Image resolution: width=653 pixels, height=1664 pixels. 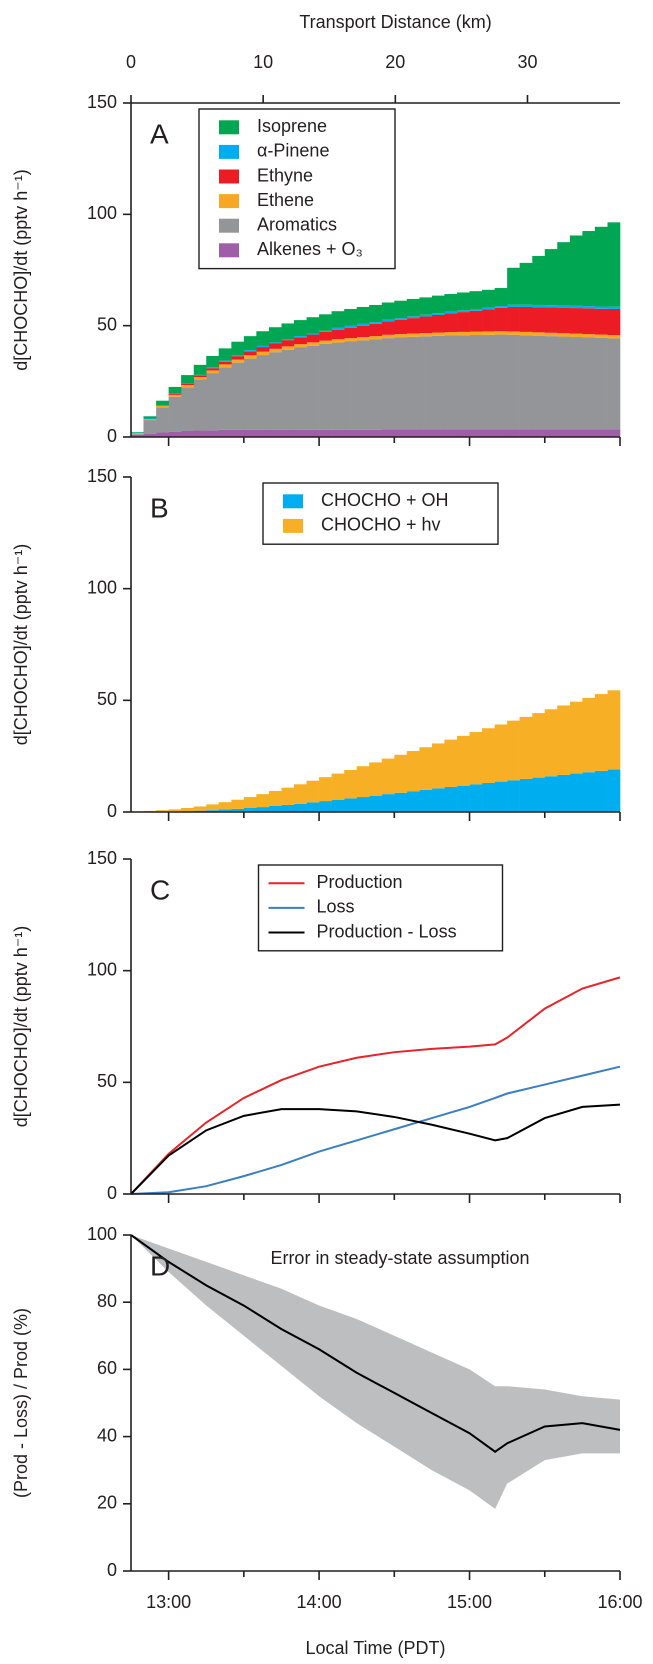 I want to click on legend-box, so click(x=297, y=189).